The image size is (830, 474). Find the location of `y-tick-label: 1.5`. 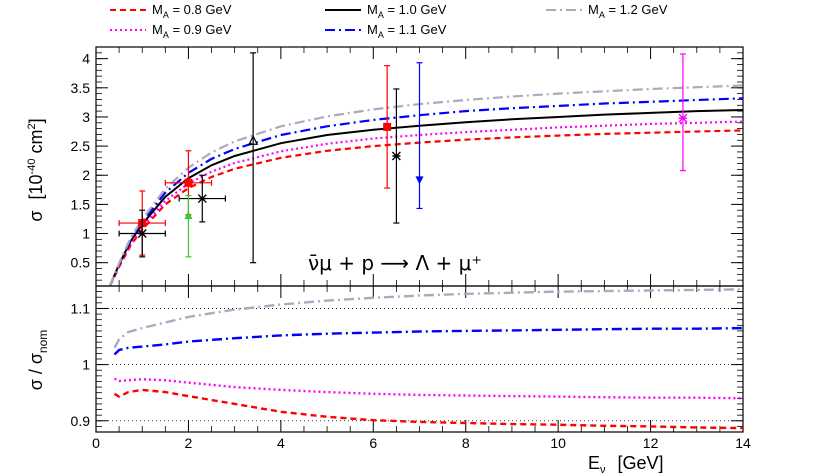

y-tick-label: 1.5 is located at coordinates (81, 204).